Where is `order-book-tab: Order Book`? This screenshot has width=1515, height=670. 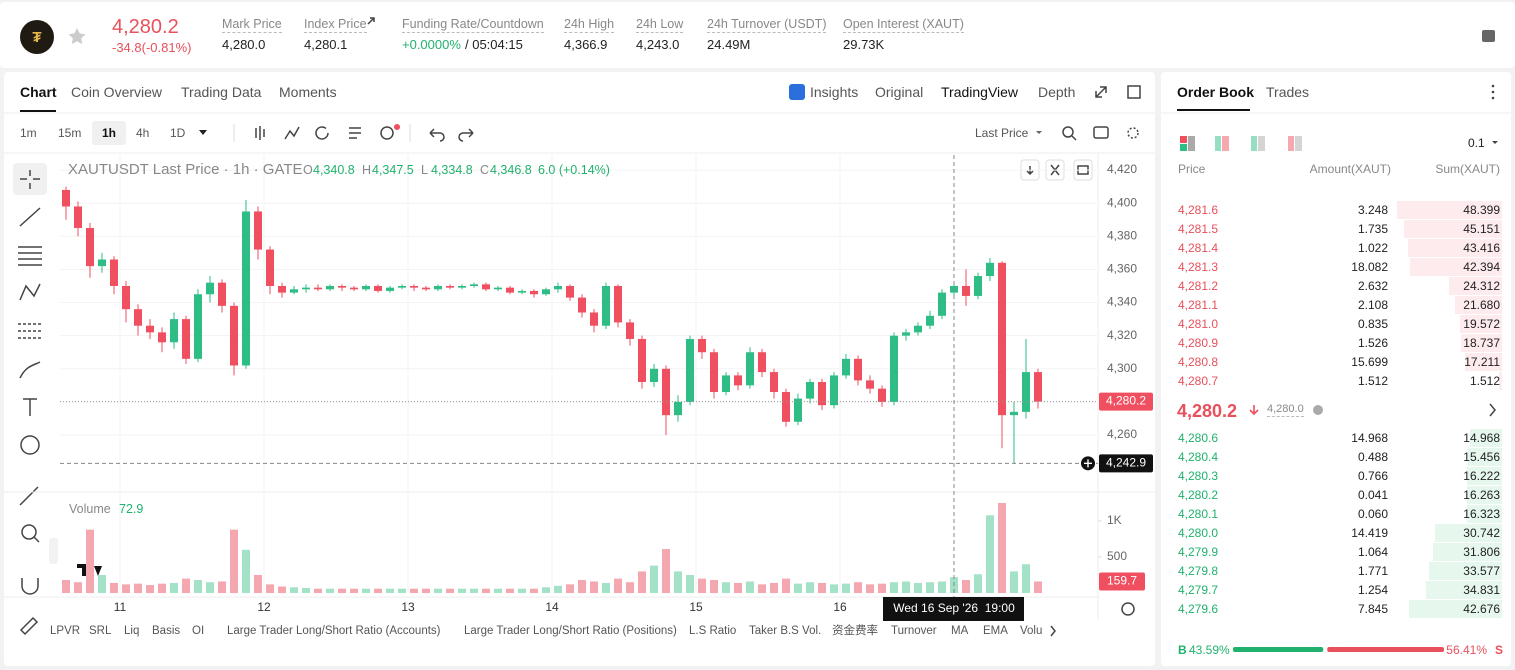
order-book-tab: Order Book is located at coordinates (1216, 92).